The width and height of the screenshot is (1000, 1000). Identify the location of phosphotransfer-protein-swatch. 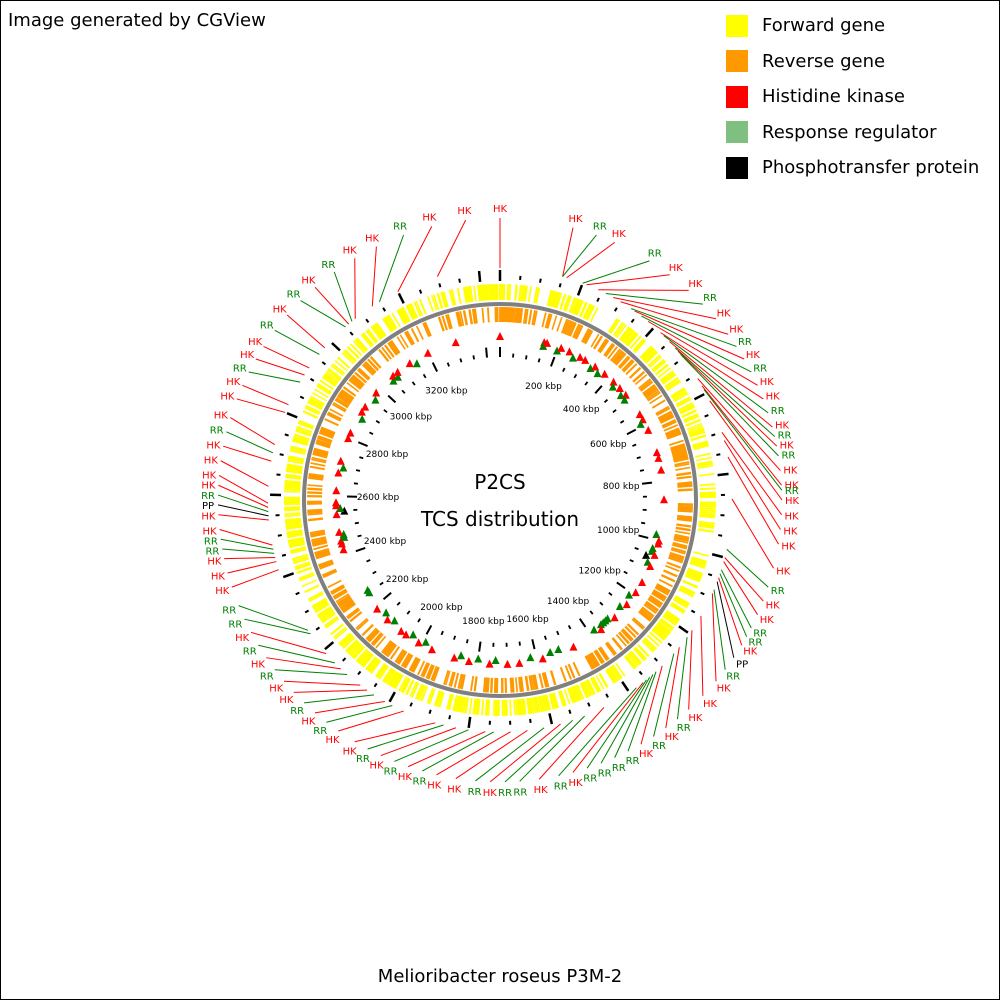
(737, 167).